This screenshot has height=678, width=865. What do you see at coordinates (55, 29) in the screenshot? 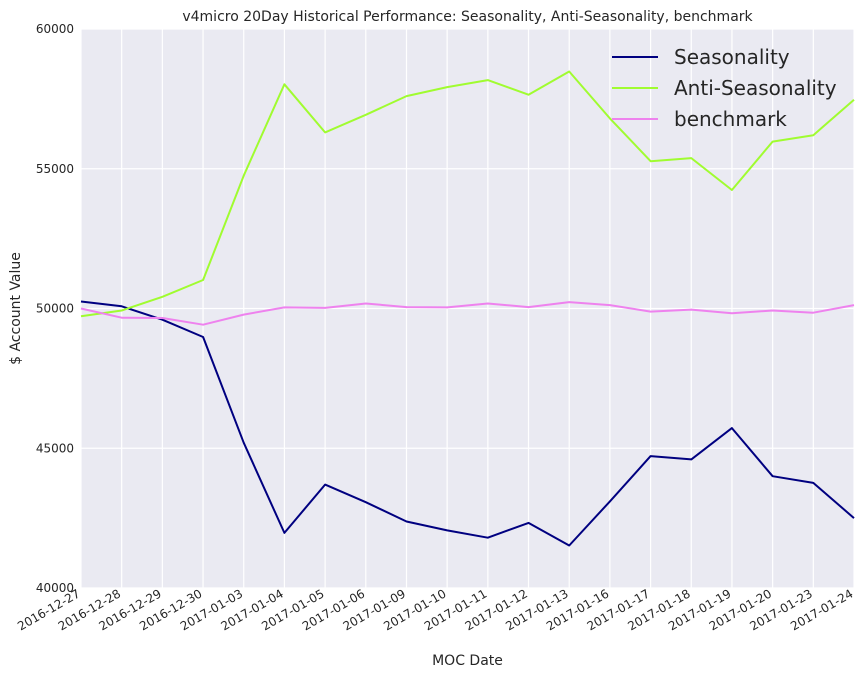
I see `y-tick-label: 60000` at bounding box center [55, 29].